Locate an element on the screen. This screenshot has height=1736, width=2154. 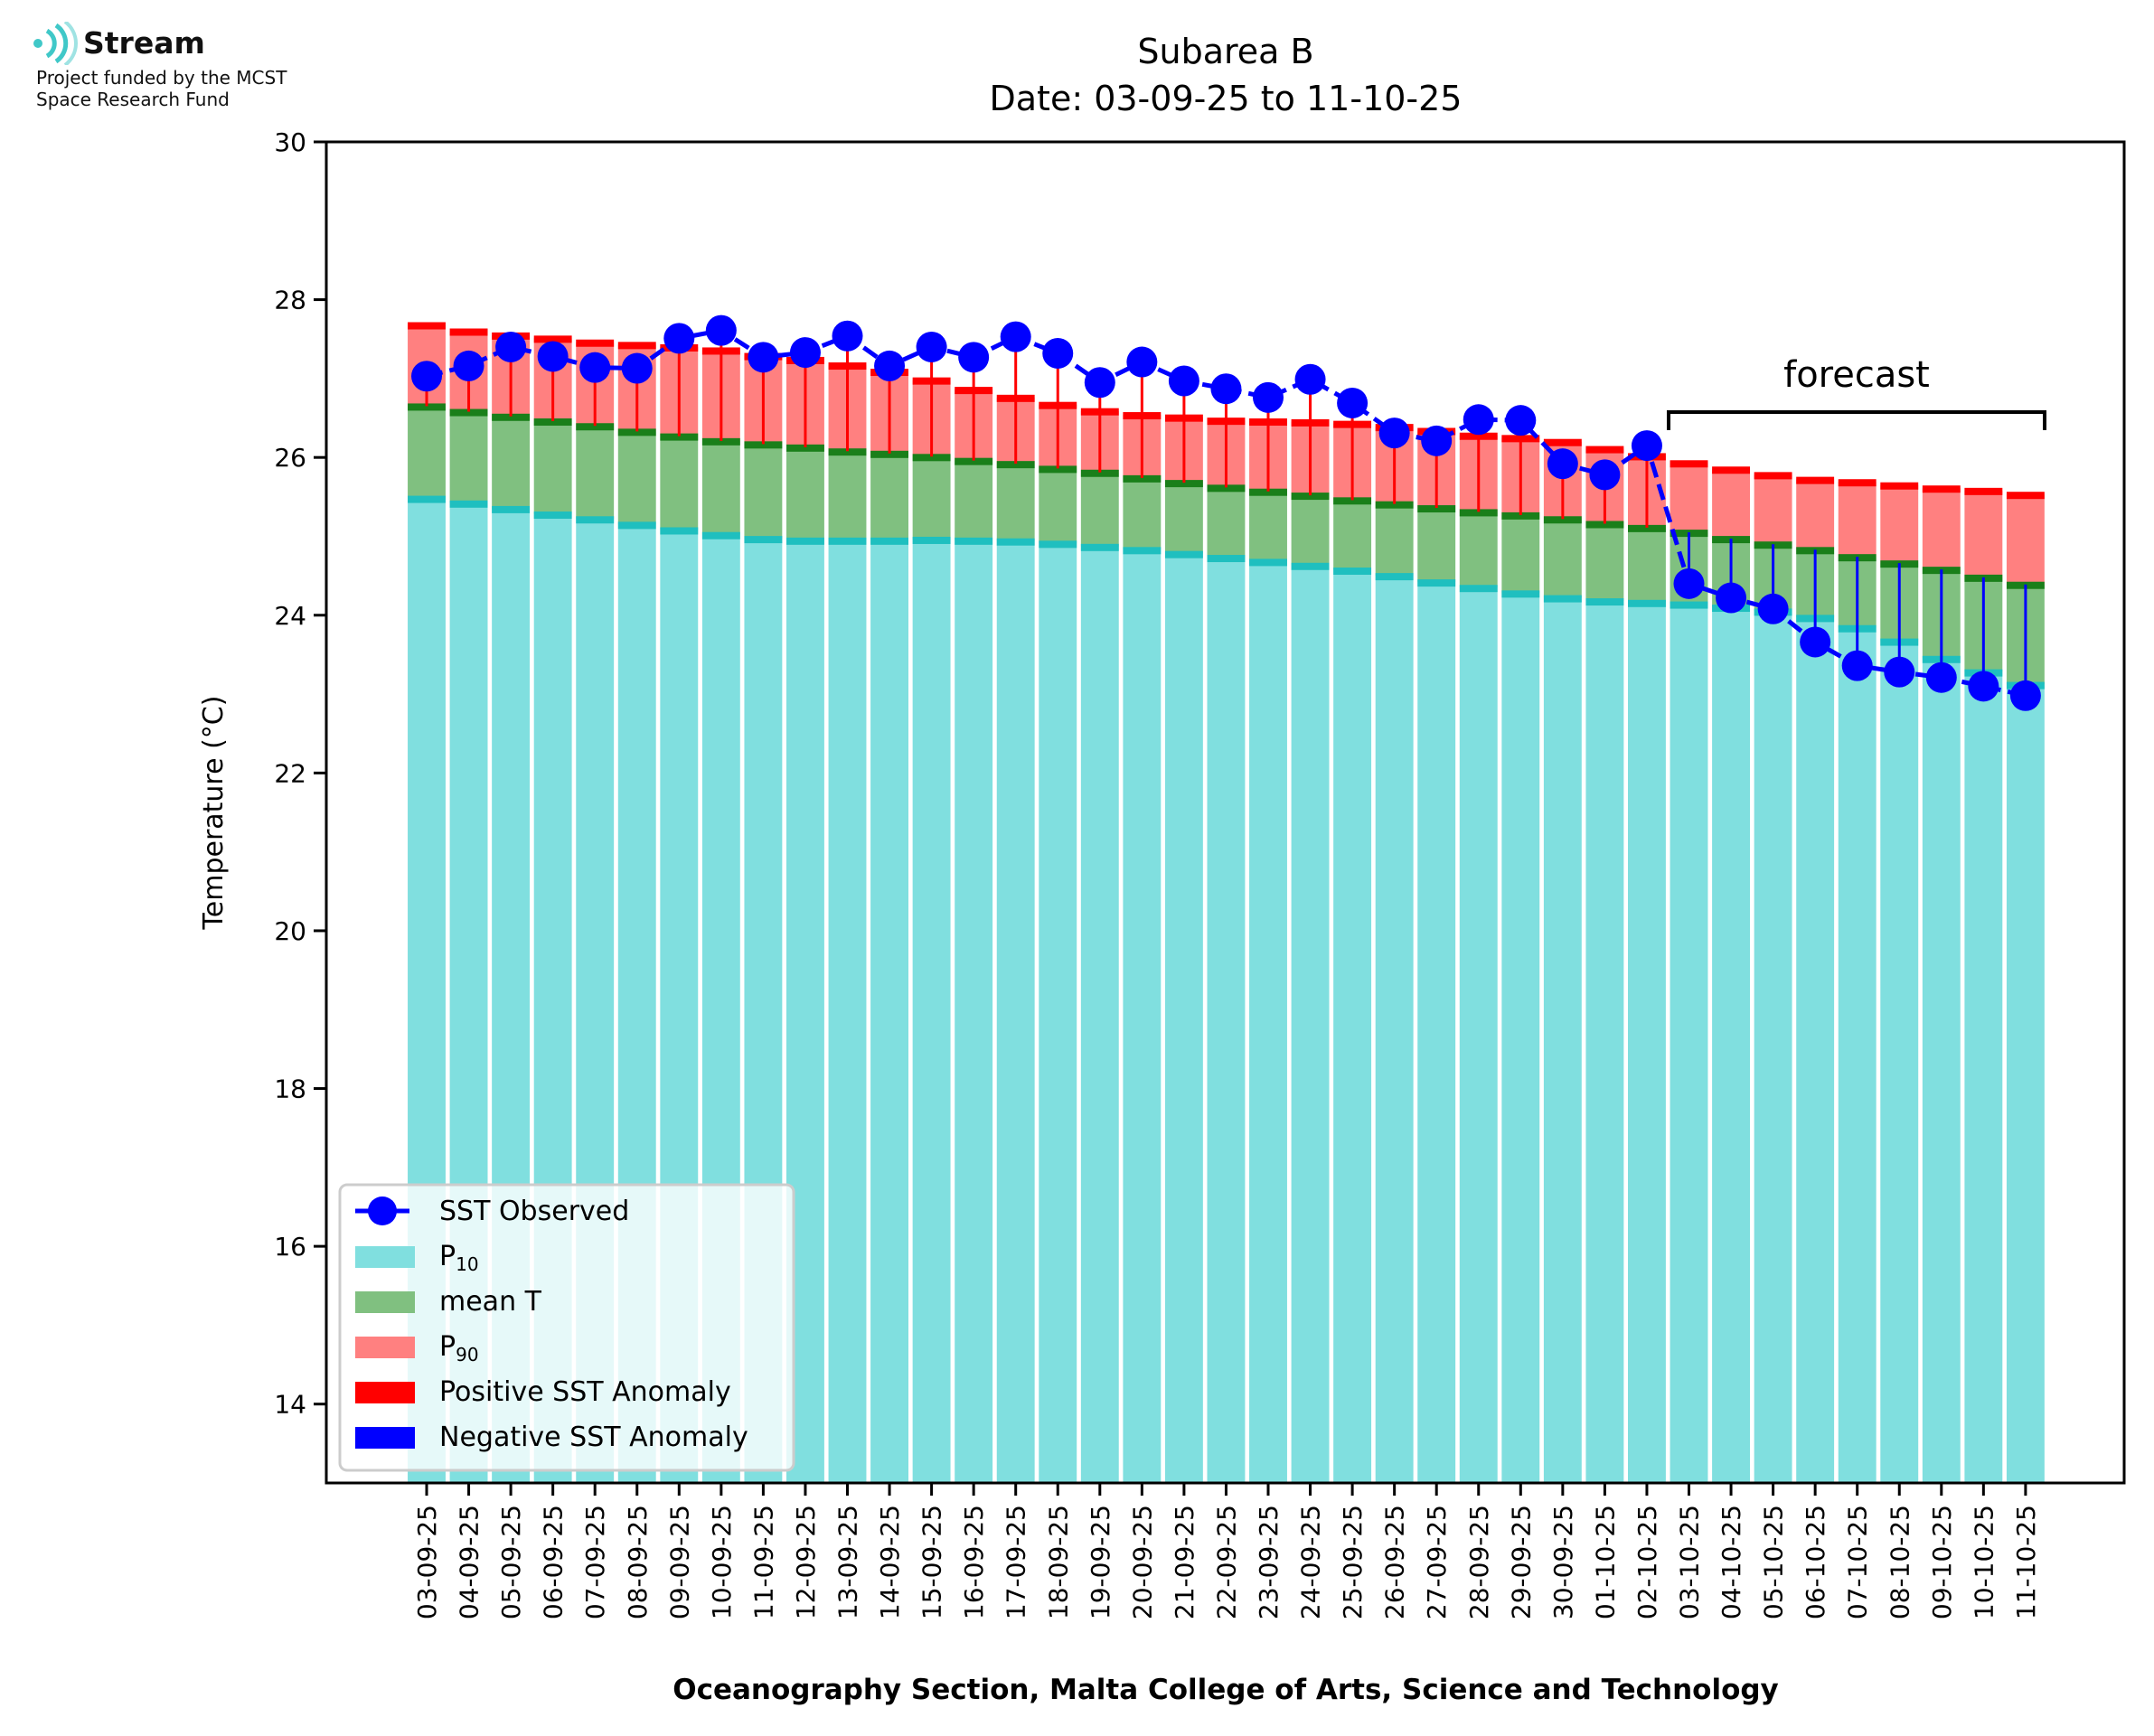
x-tick-label: 26-09-25 is located at coordinates (1395, 1562).